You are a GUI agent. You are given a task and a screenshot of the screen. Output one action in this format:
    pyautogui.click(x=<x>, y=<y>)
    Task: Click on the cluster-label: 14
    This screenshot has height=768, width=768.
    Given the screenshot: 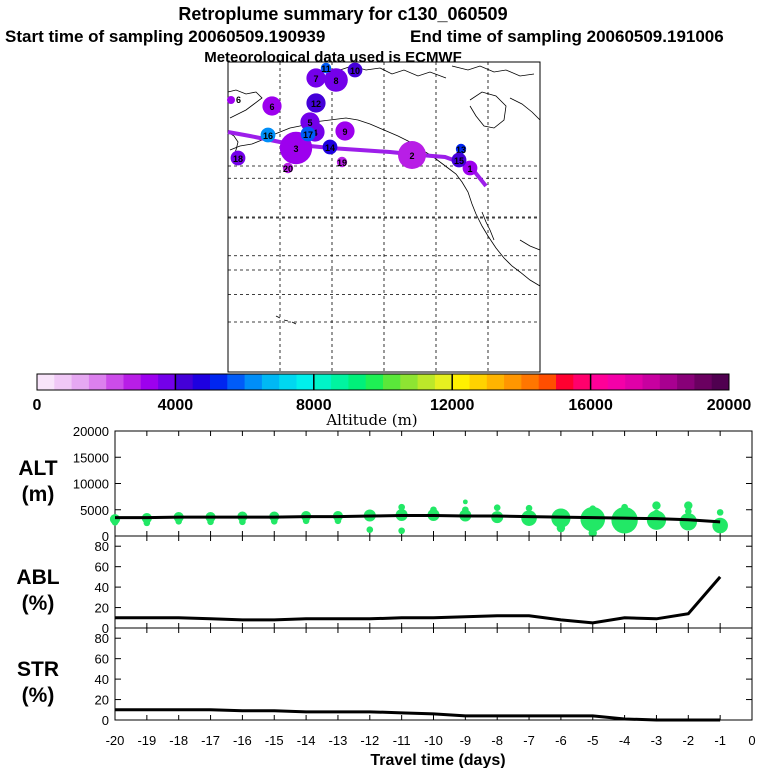 What is the action you would take?
    pyautogui.click(x=330, y=148)
    